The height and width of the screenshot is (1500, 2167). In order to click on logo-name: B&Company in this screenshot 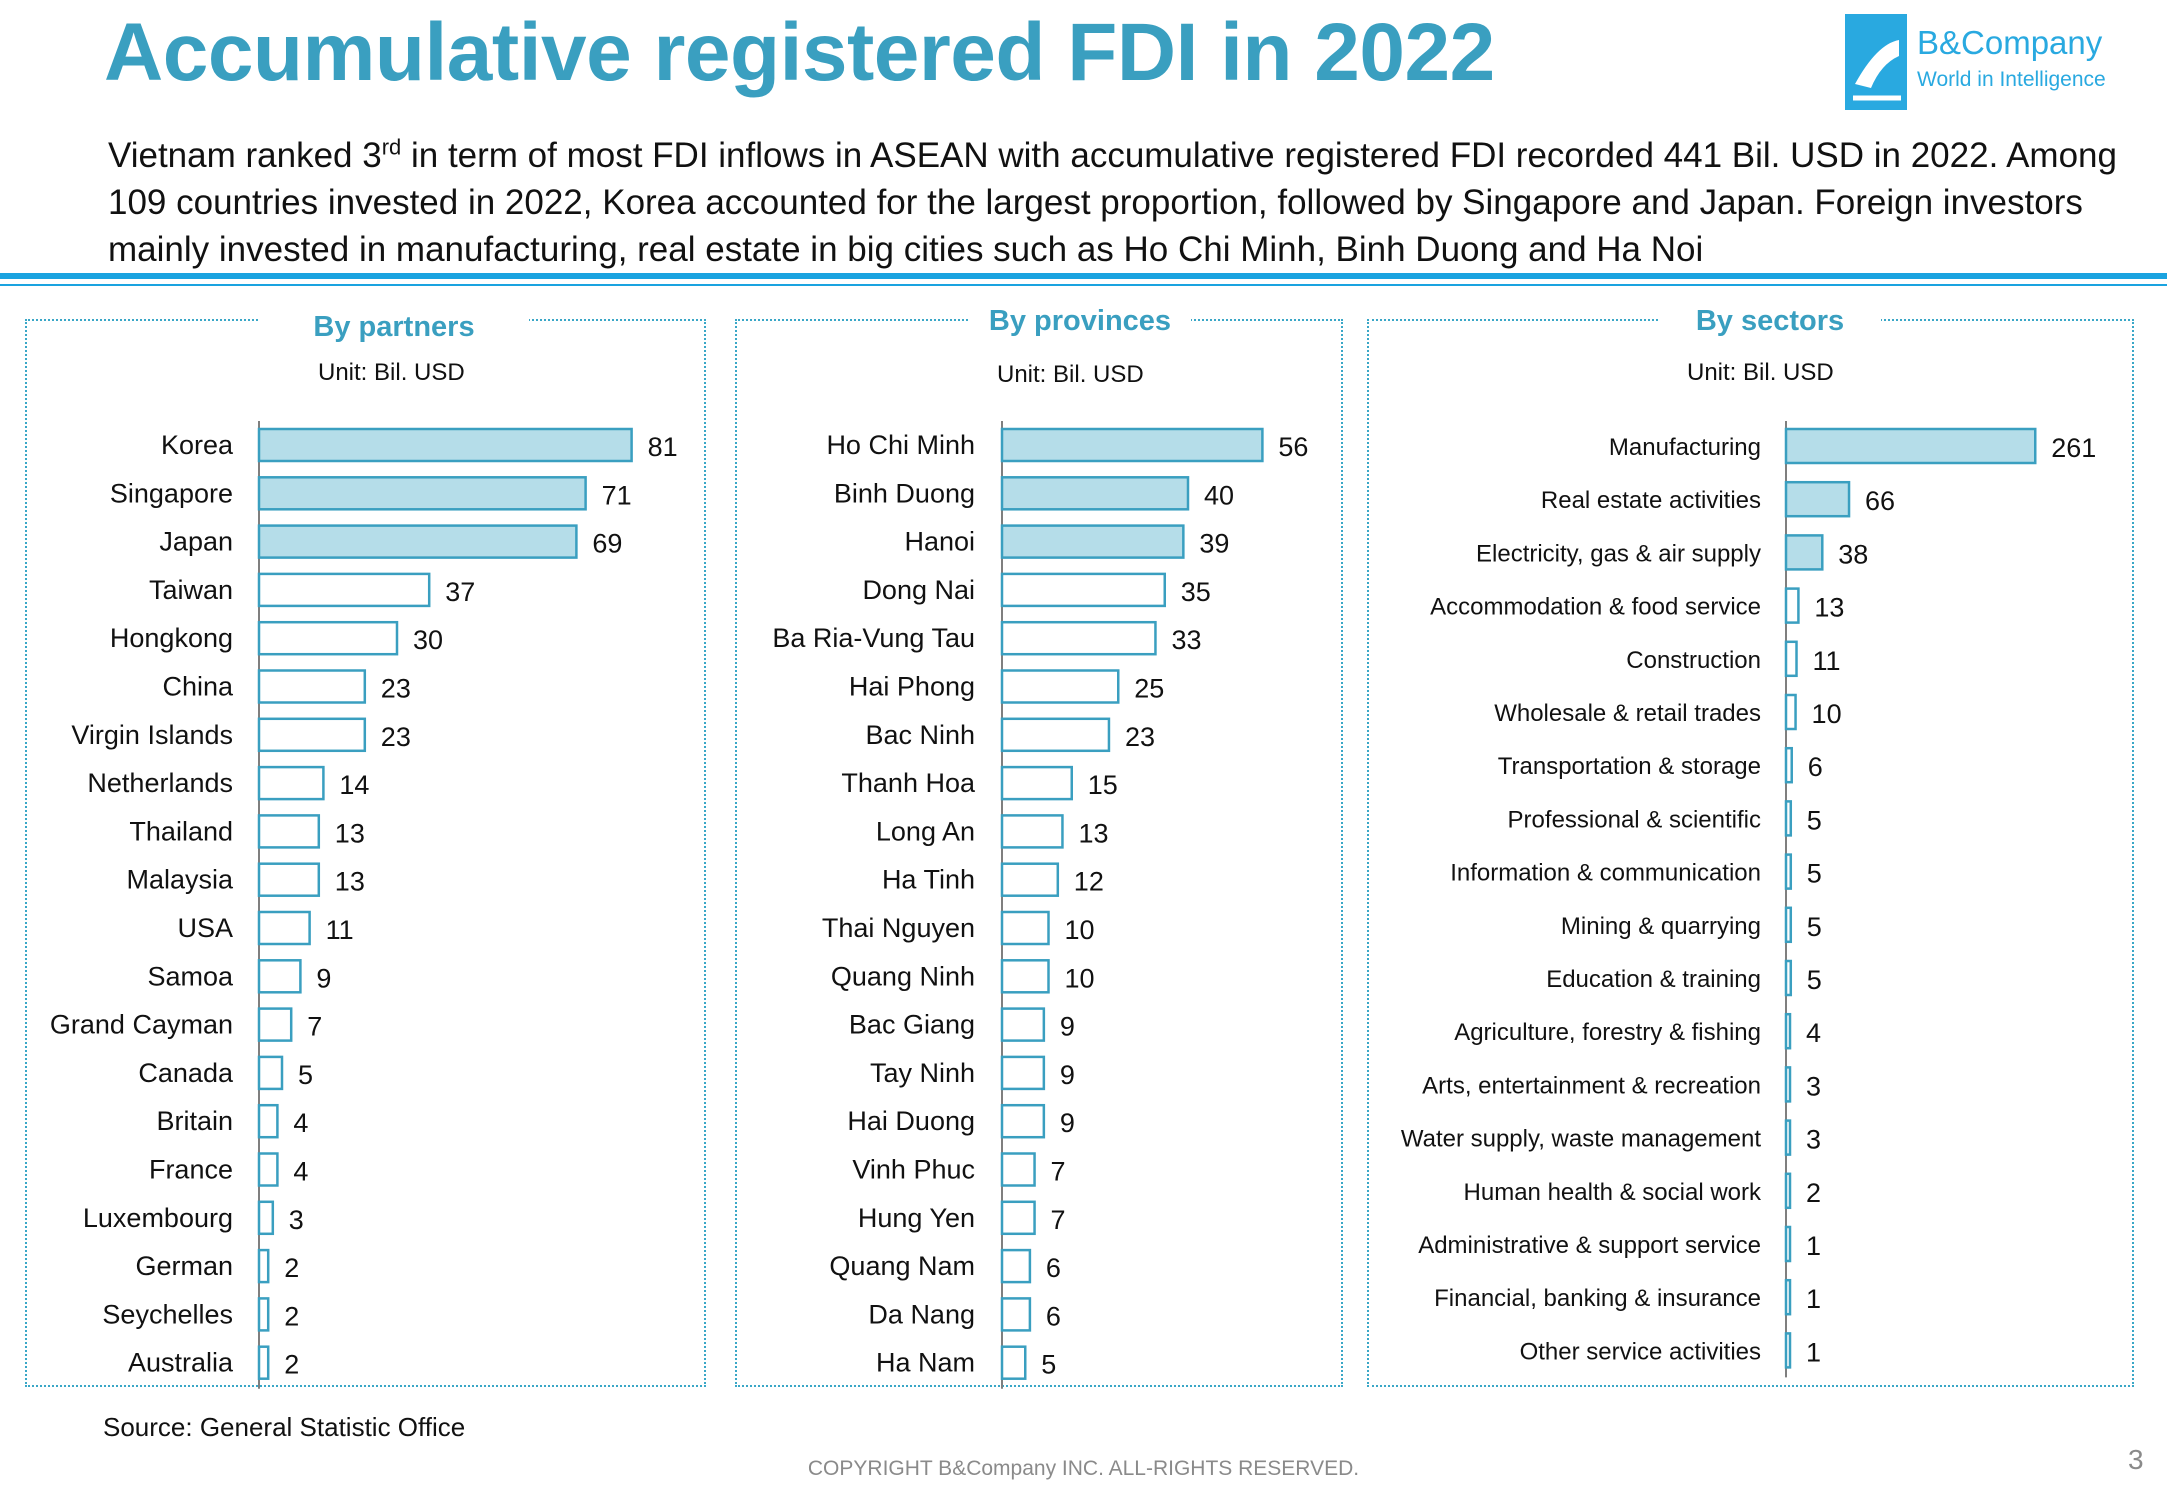, I will do `click(2010, 42)`.